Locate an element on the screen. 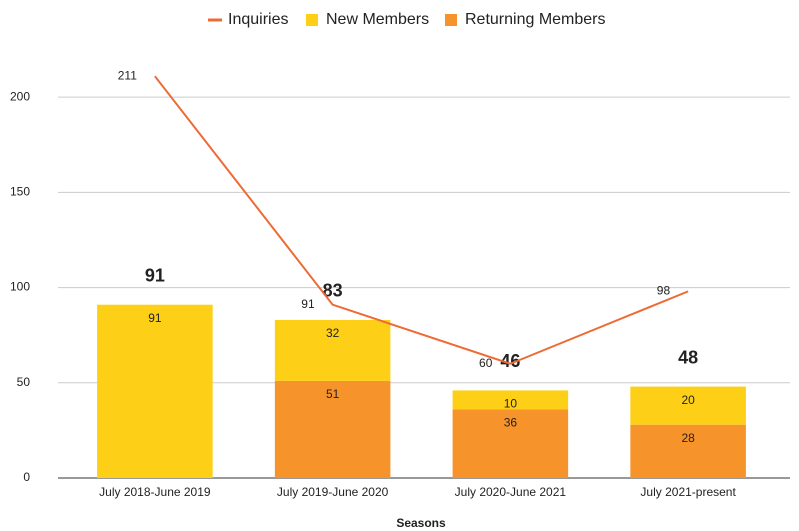 The image size is (799, 531). bar-value-label: 51 is located at coordinates (333, 394).